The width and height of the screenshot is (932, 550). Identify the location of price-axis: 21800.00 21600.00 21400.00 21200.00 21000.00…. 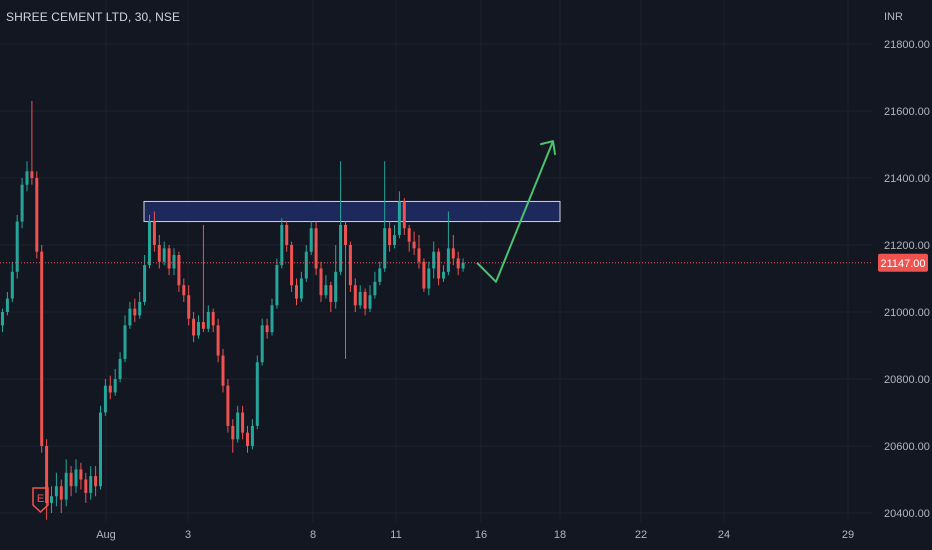
(904, 265).